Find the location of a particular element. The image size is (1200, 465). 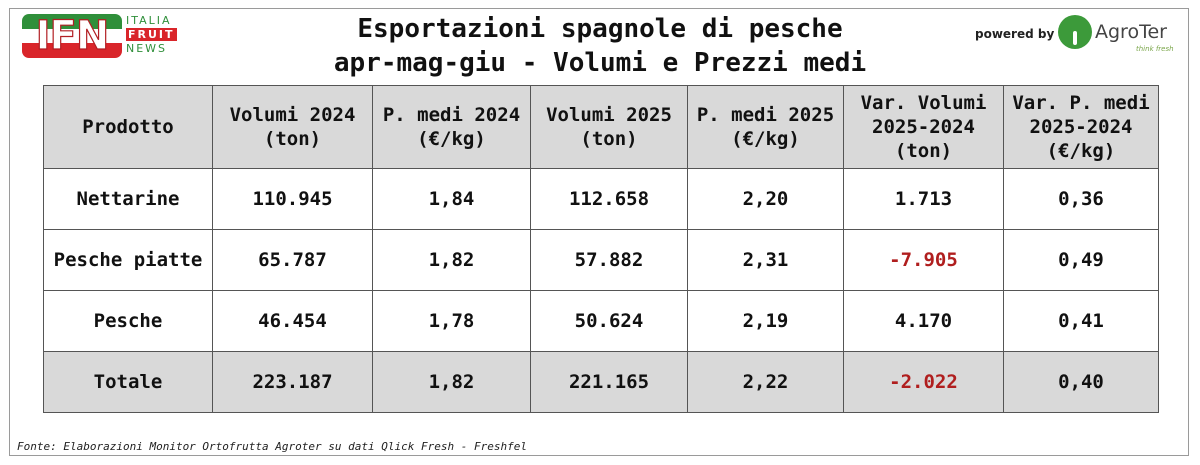

title-line-2: apr-mag-giu - Volumi e Prezzi medi is located at coordinates (600, 63).